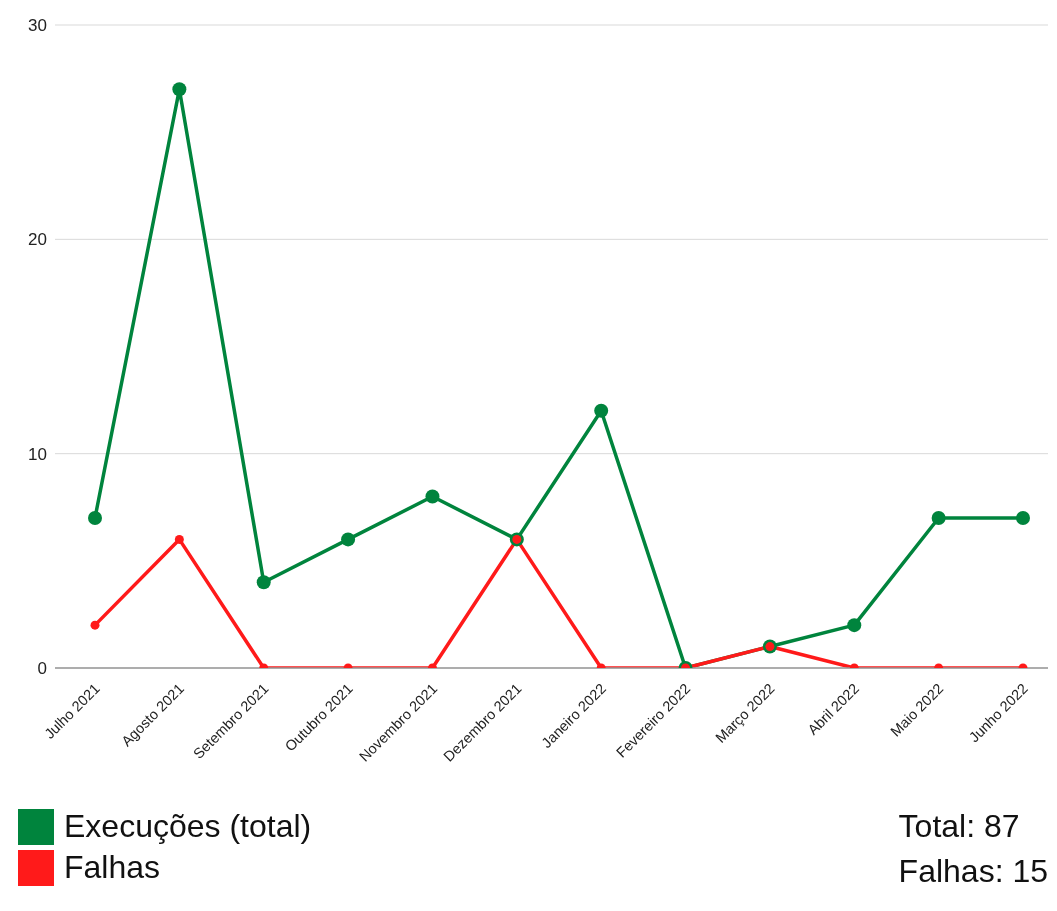 This screenshot has height=911, width=1057. I want to click on y-tick-label: 30, so click(37, 26).